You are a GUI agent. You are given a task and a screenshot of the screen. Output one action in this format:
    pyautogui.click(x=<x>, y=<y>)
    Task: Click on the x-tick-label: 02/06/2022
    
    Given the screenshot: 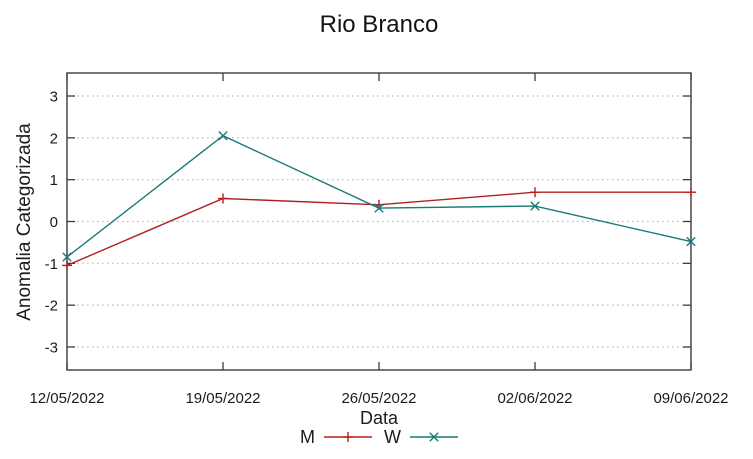 What is the action you would take?
    pyautogui.click(x=534, y=398)
    